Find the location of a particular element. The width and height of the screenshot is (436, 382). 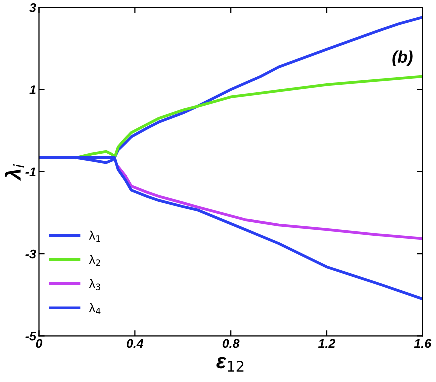

x-tick-label: 0 is located at coordinates (39, 343).